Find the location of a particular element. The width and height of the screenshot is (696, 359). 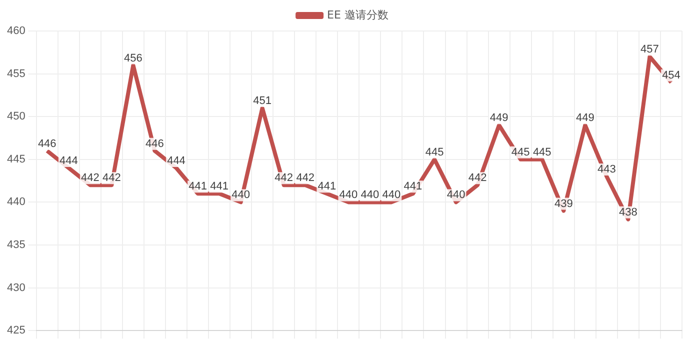

data-label: 451 is located at coordinates (262, 101).